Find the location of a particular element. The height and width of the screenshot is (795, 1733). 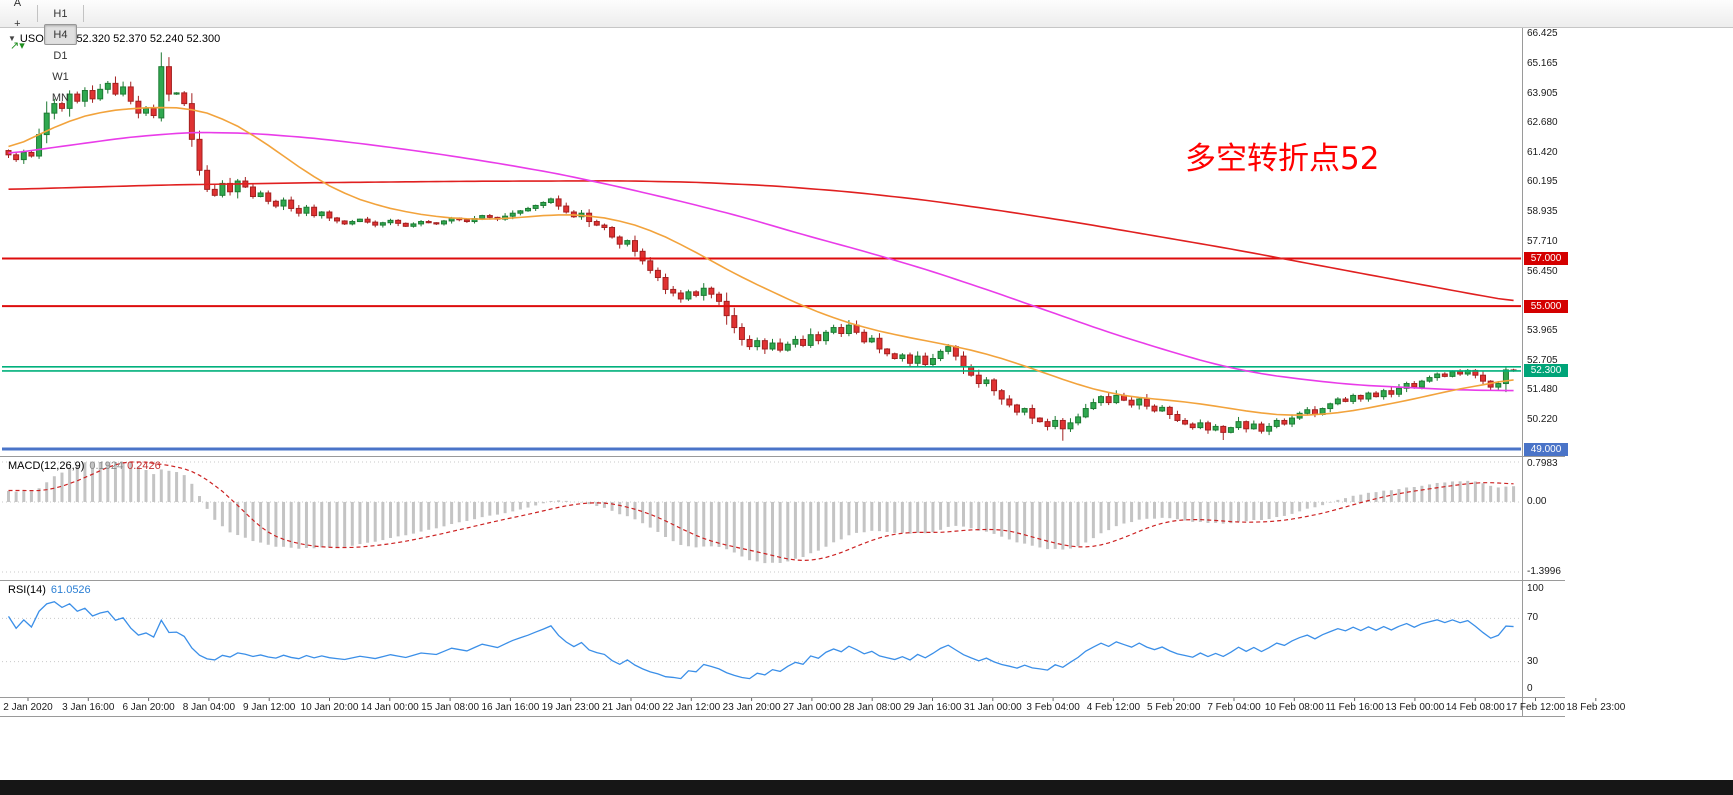

date-label: 11 Feb 16:00 is located at coordinates (1354, 707).